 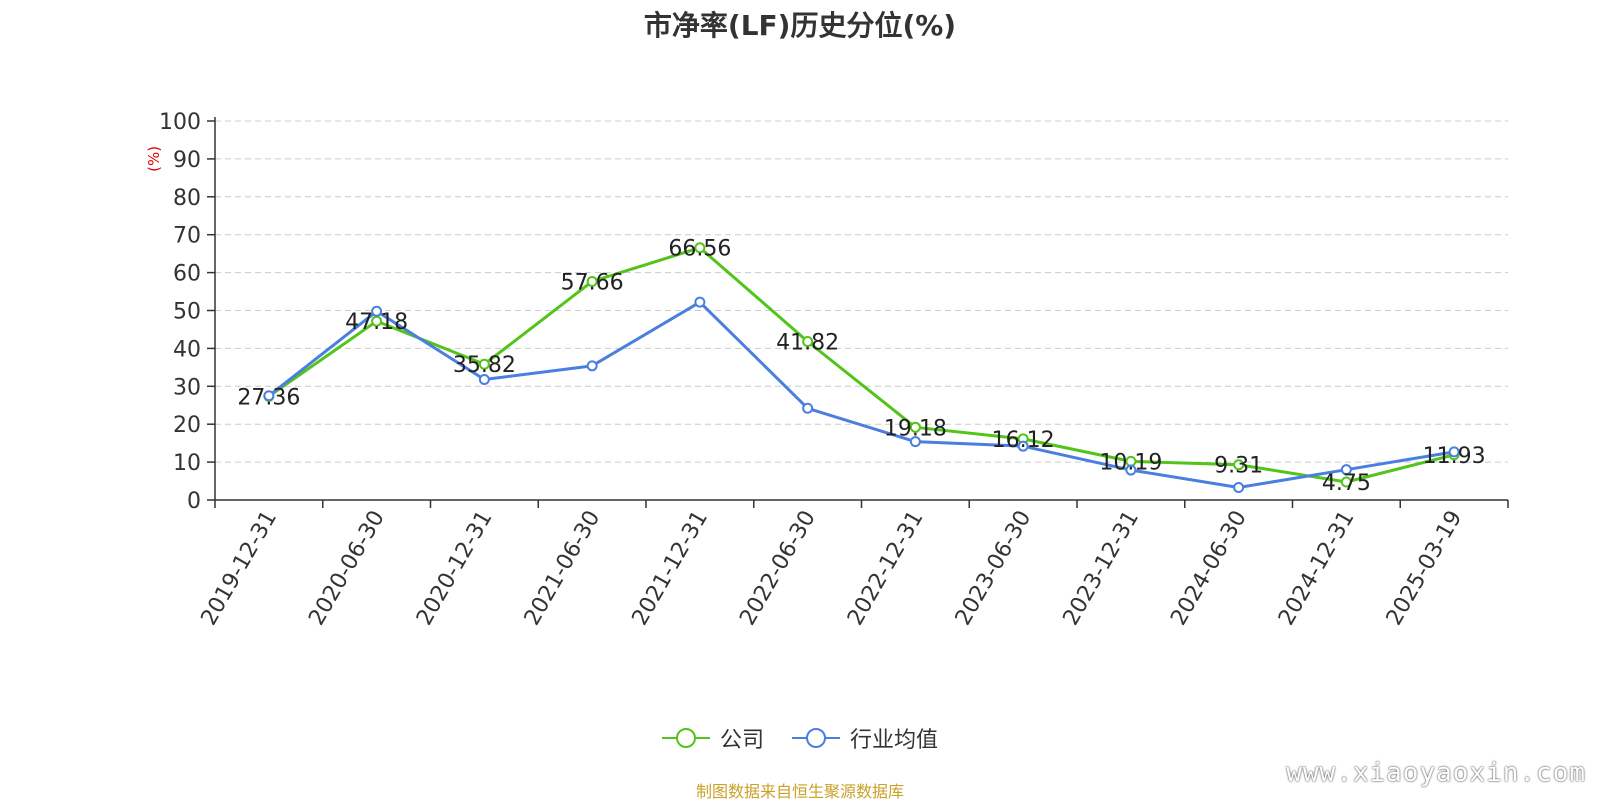 I want to click on data-label: 9.31, so click(x=1238, y=466).